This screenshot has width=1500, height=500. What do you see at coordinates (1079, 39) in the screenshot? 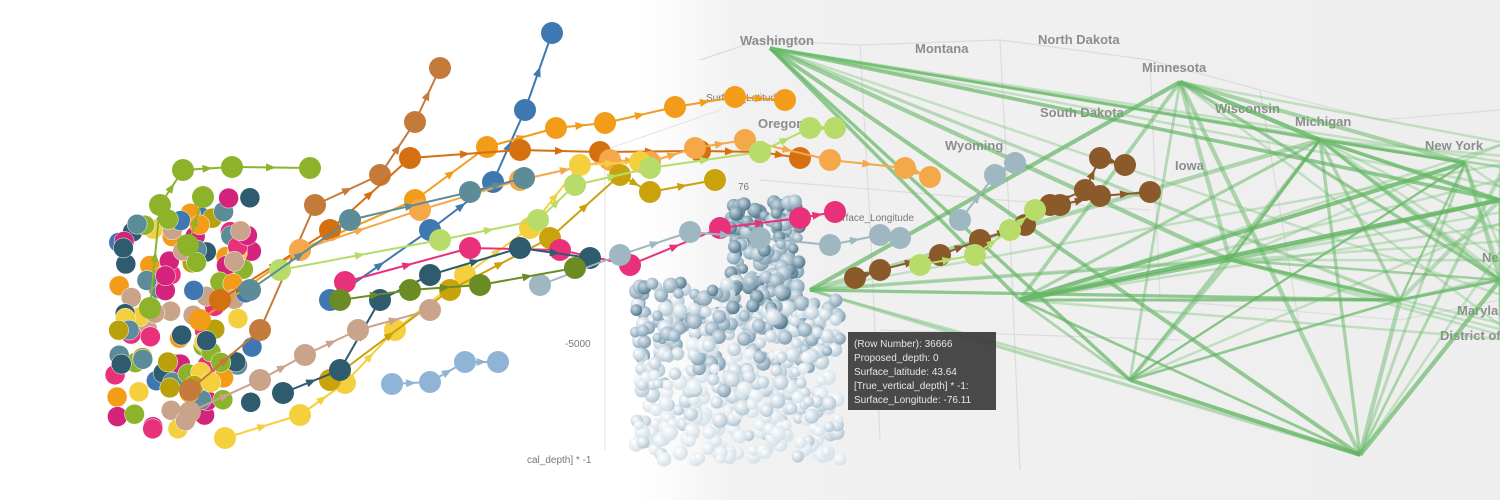
I see `map-label: North Dakota` at bounding box center [1079, 39].